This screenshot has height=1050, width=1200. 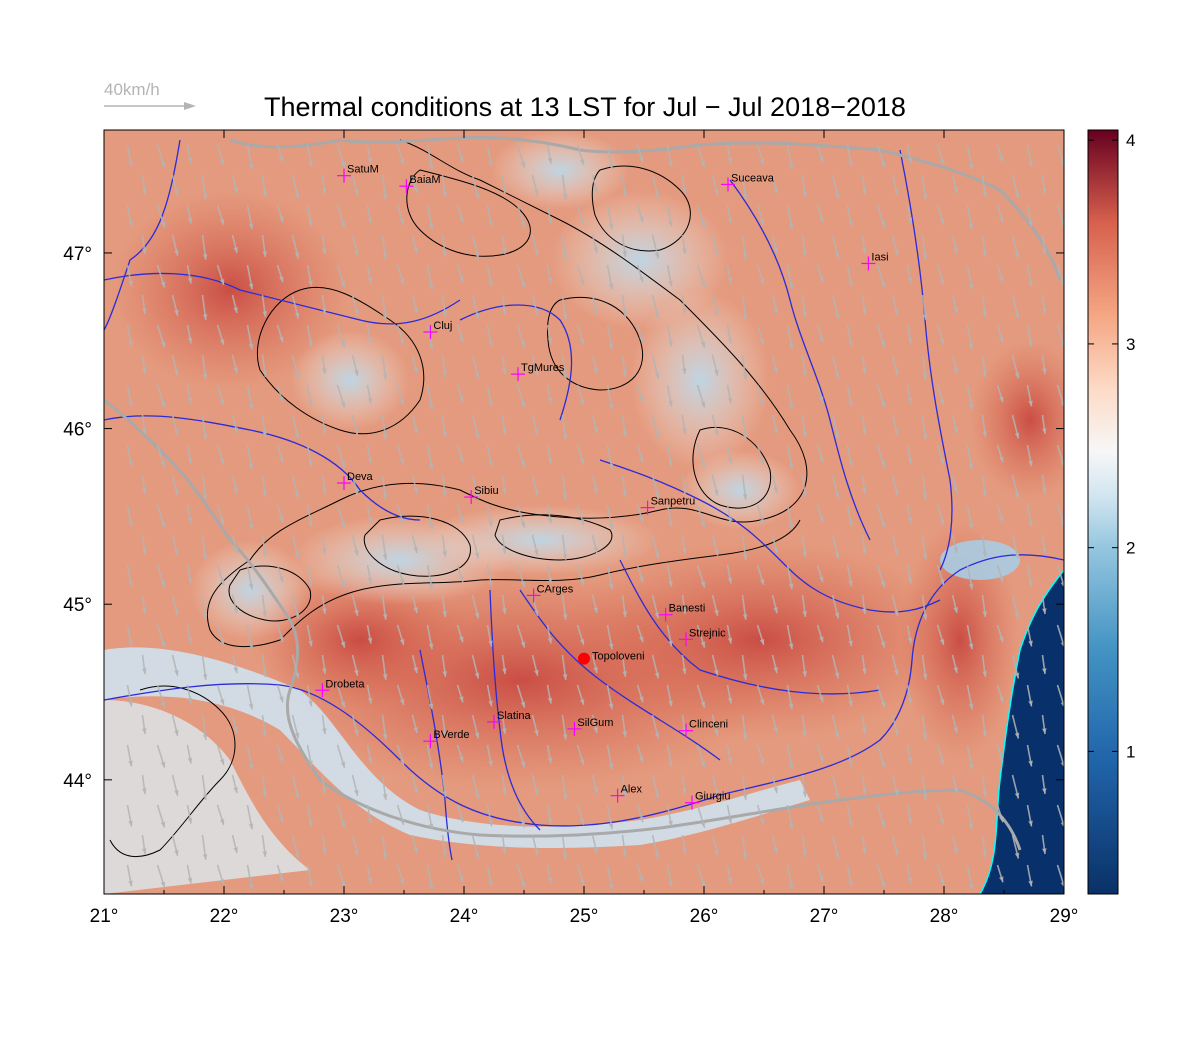 I want to click on lat-tick-label: 45°, so click(x=77, y=605).